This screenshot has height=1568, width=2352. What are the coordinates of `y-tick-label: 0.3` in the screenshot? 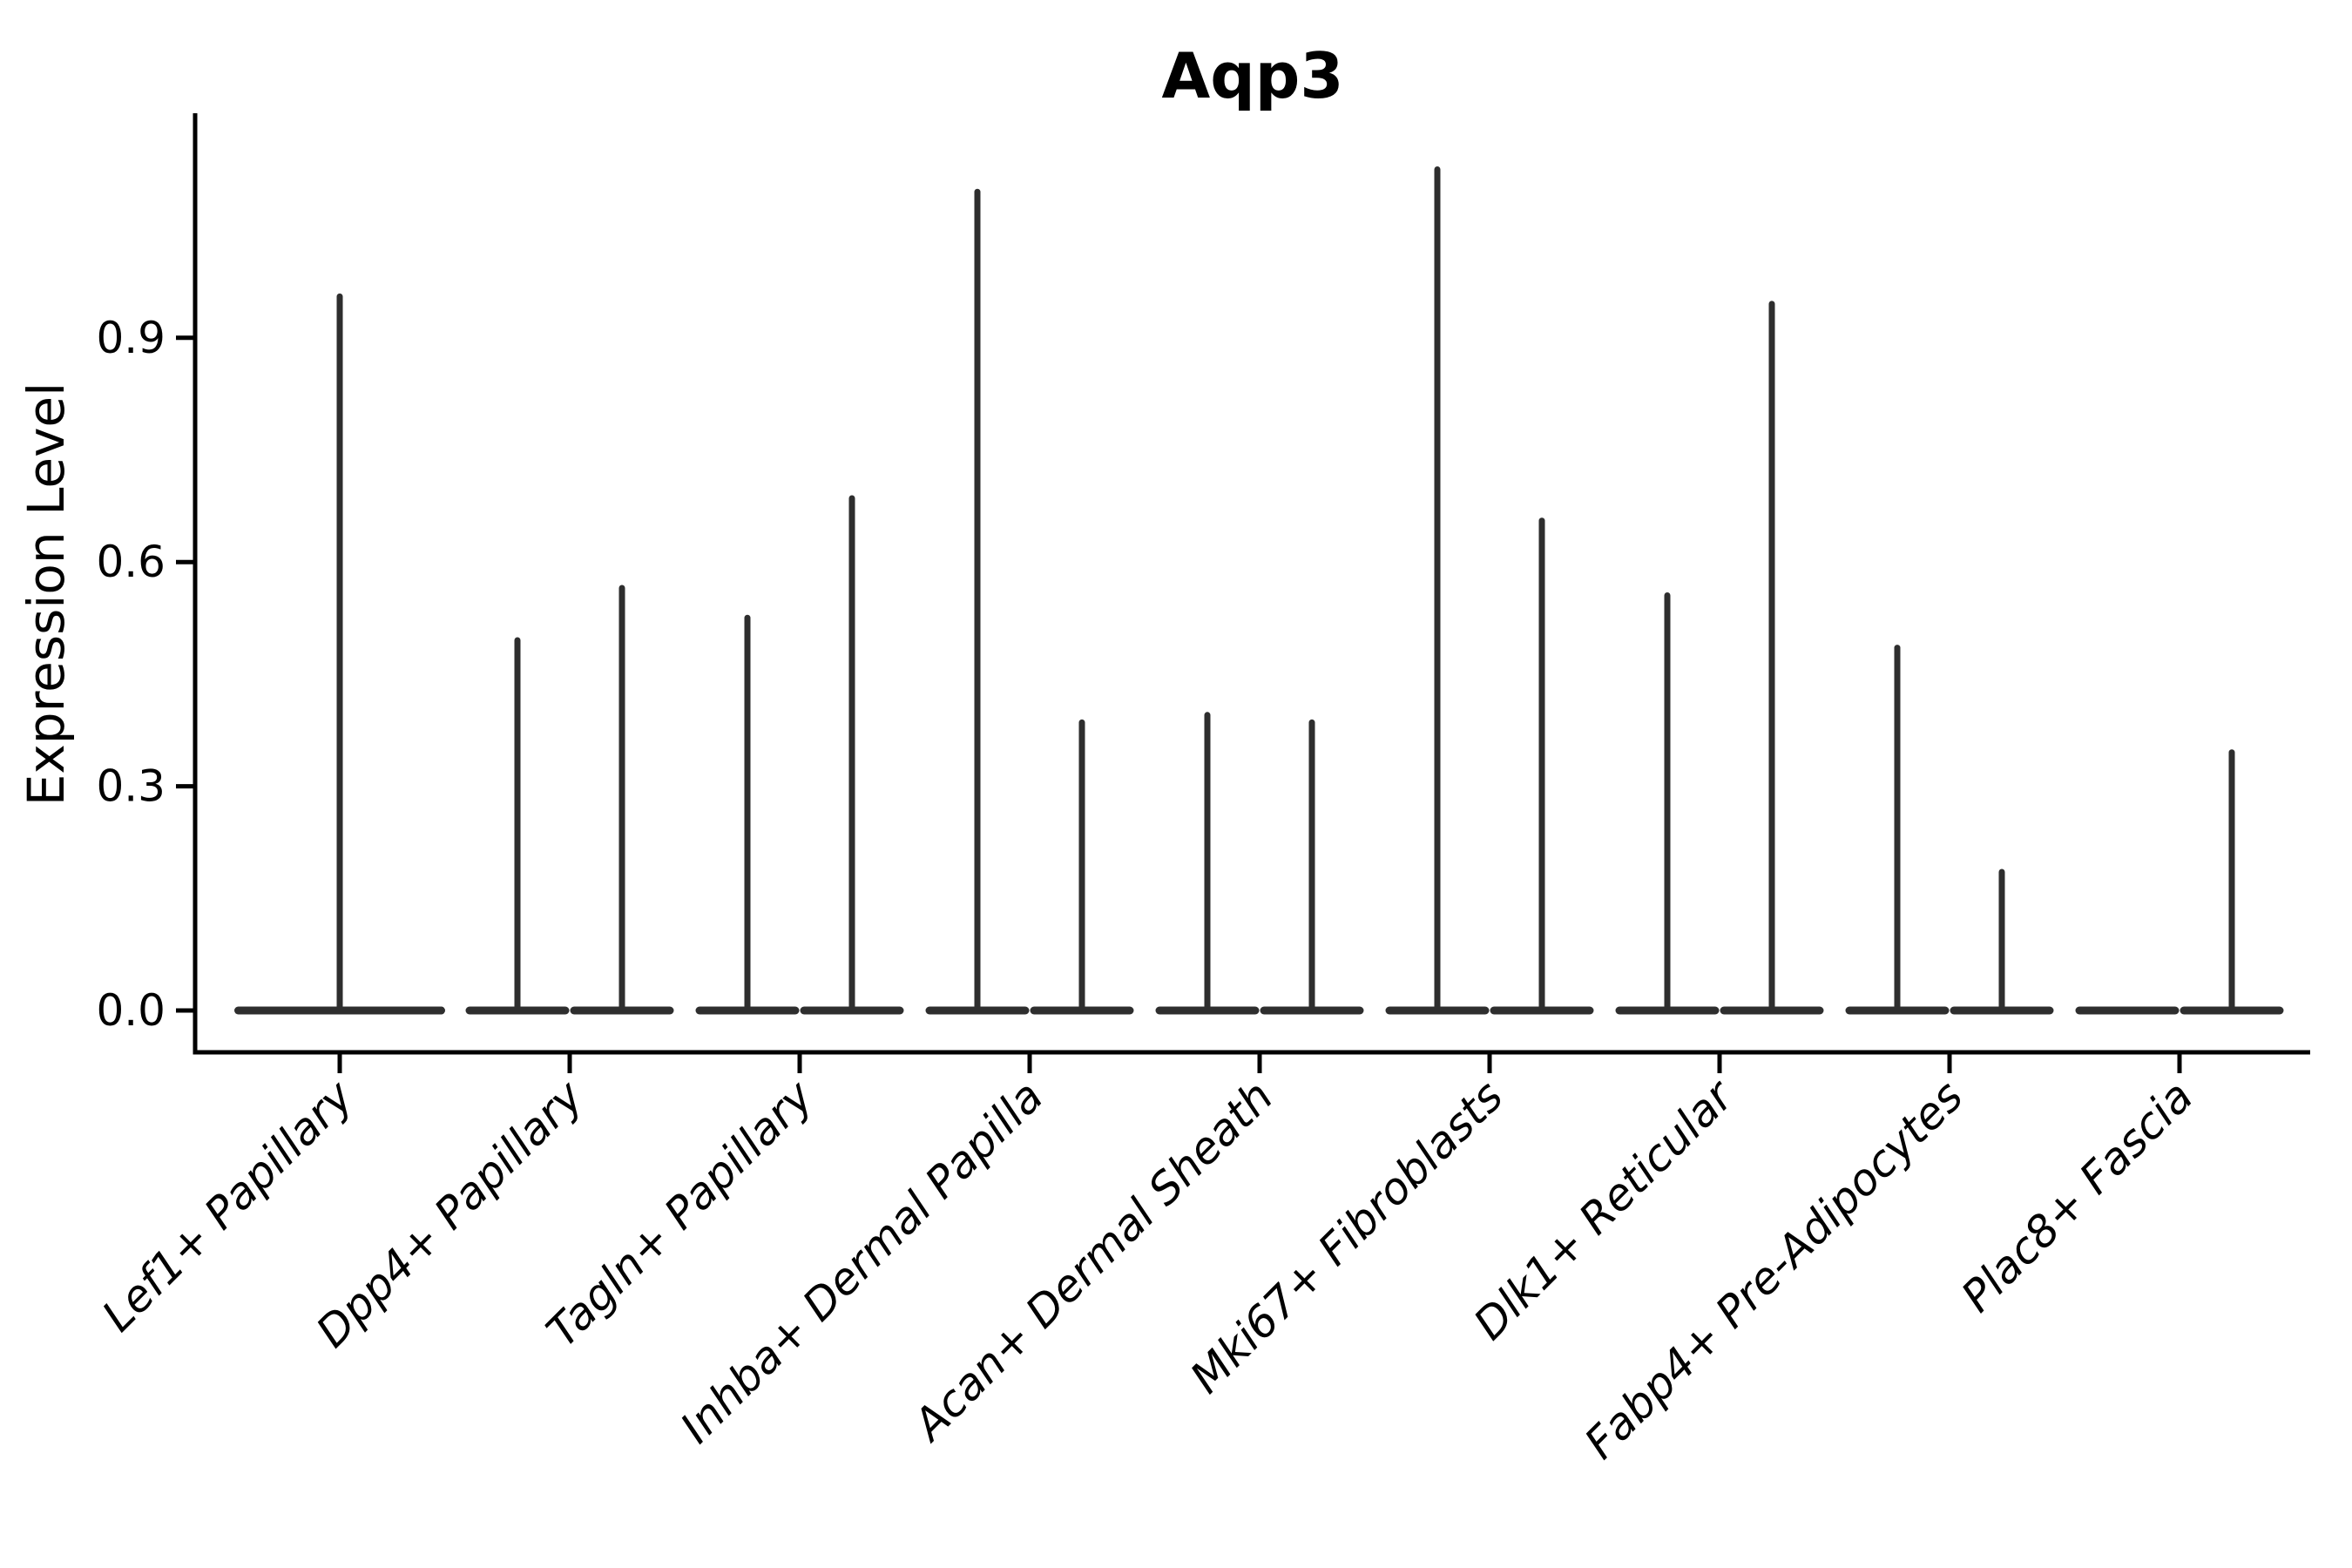 It's located at (131, 786).